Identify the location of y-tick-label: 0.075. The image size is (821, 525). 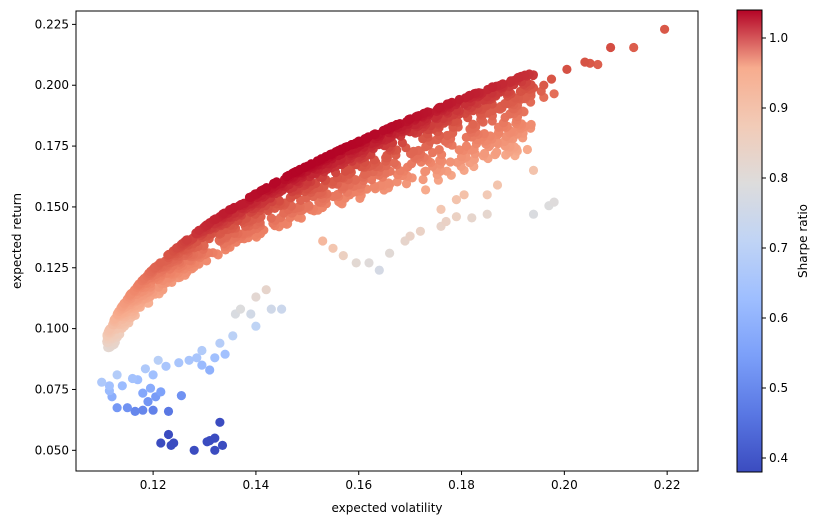
(52, 389).